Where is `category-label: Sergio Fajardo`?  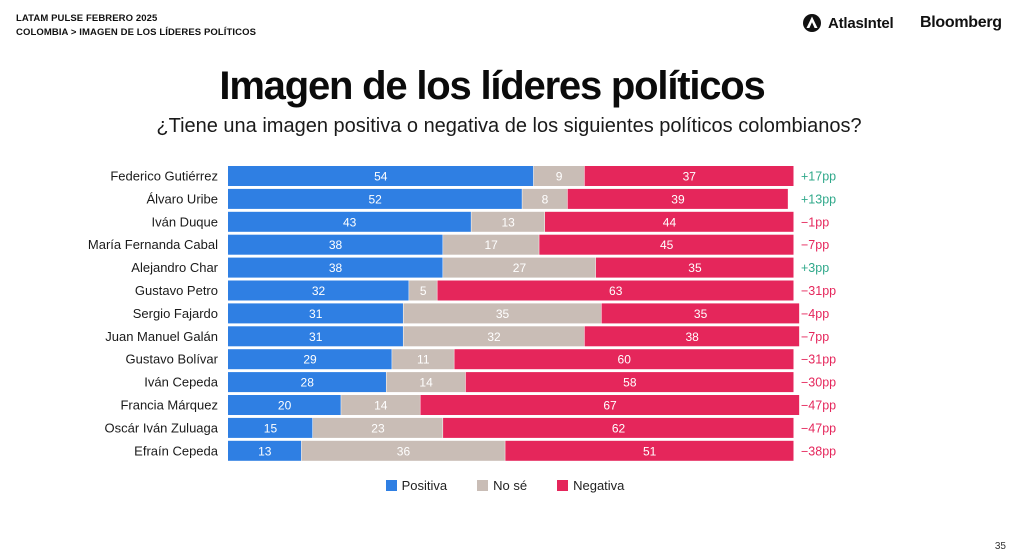
category-label: Sergio Fajardo is located at coordinates (175, 313).